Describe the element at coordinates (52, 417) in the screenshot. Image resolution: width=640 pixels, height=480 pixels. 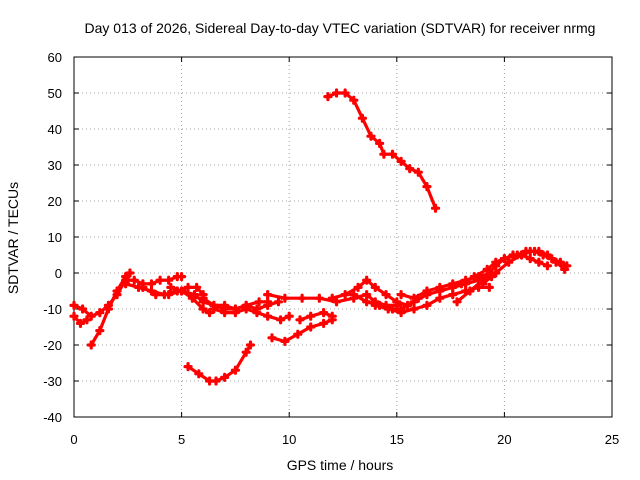
I see `y-tick-label: -40` at that location.